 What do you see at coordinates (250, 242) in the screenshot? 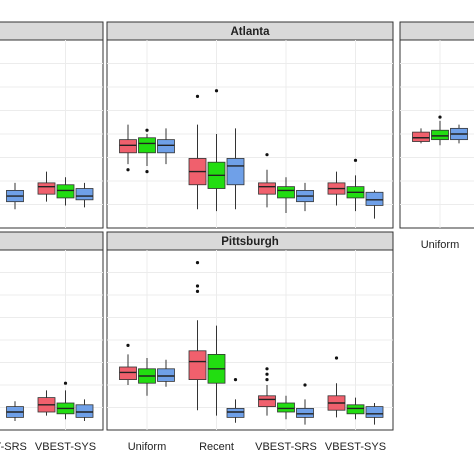
I see `strip-title: Pittsburgh` at bounding box center [250, 242].